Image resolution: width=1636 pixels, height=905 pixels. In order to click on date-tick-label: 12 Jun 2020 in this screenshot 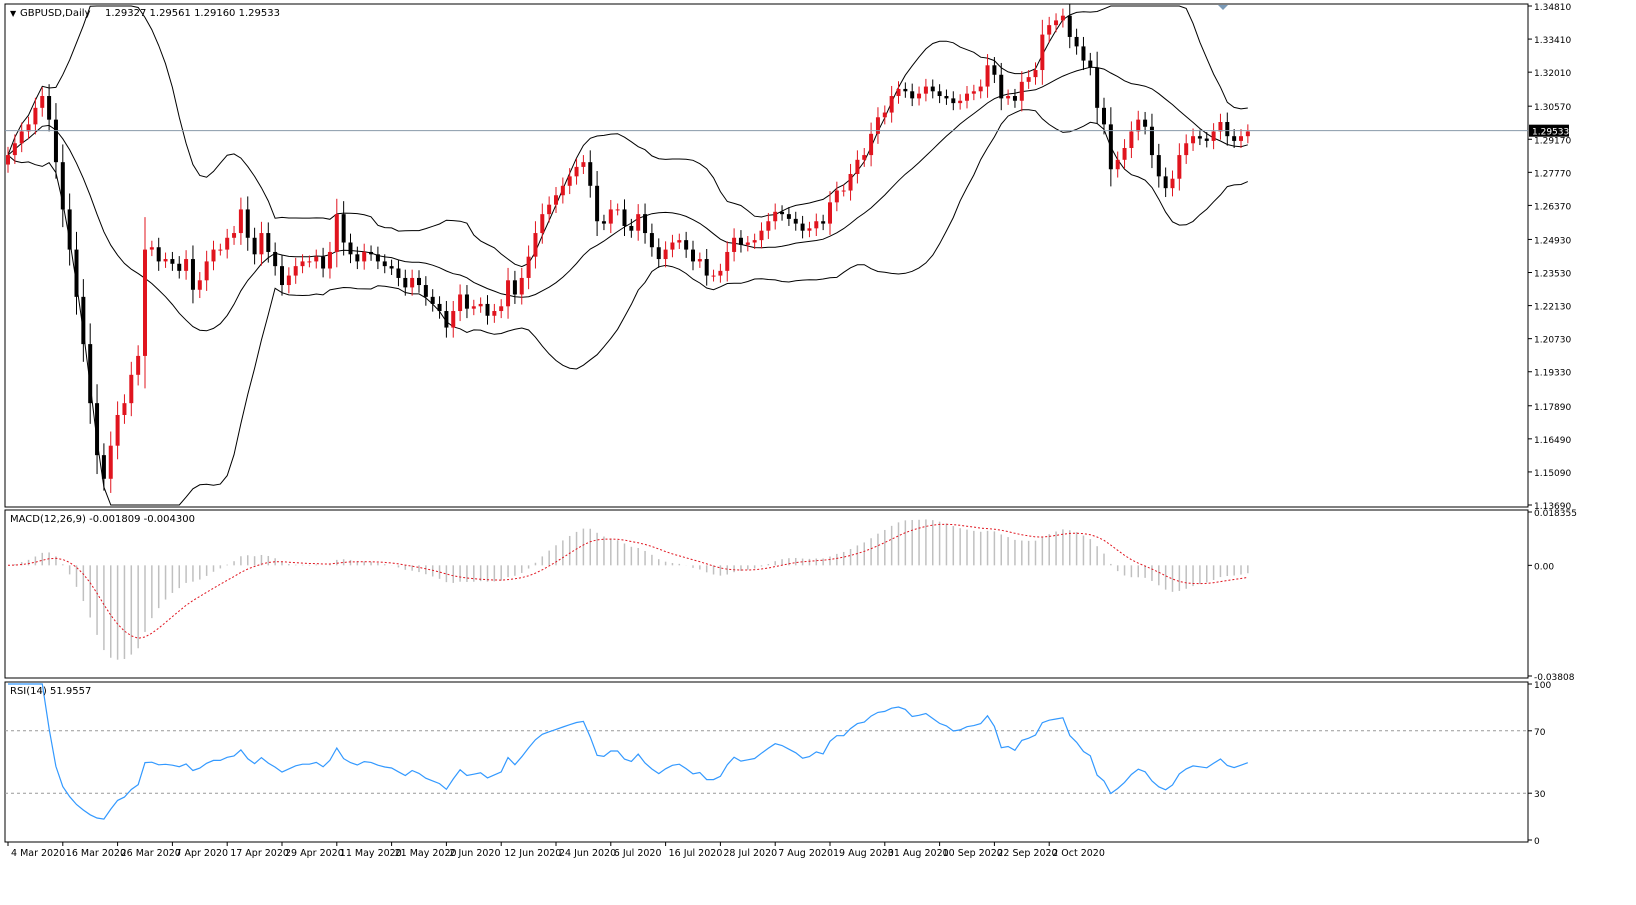, I will do `click(532, 853)`.